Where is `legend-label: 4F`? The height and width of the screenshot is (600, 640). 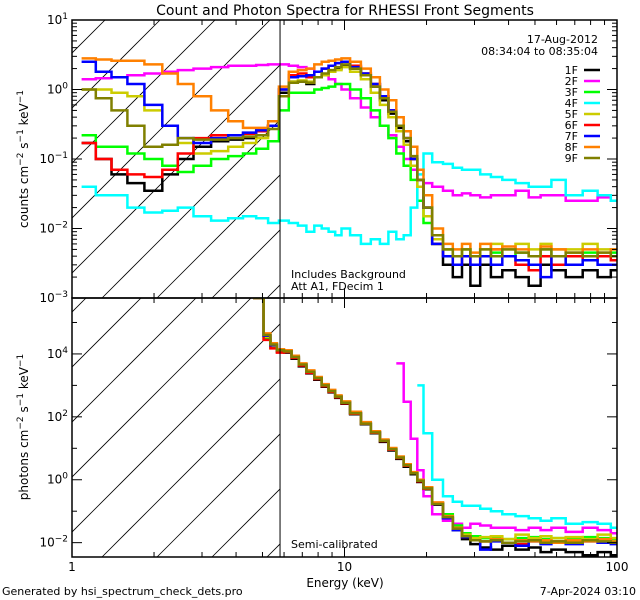 legend-label: 4F is located at coordinates (571, 103).